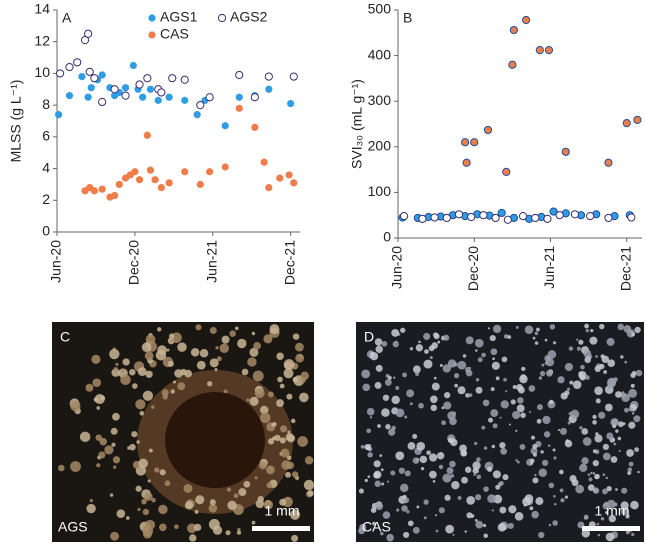 This screenshot has height=548, width=646. Describe the element at coordinates (380, 146) in the screenshot. I see `y-tick-label: 200` at that location.